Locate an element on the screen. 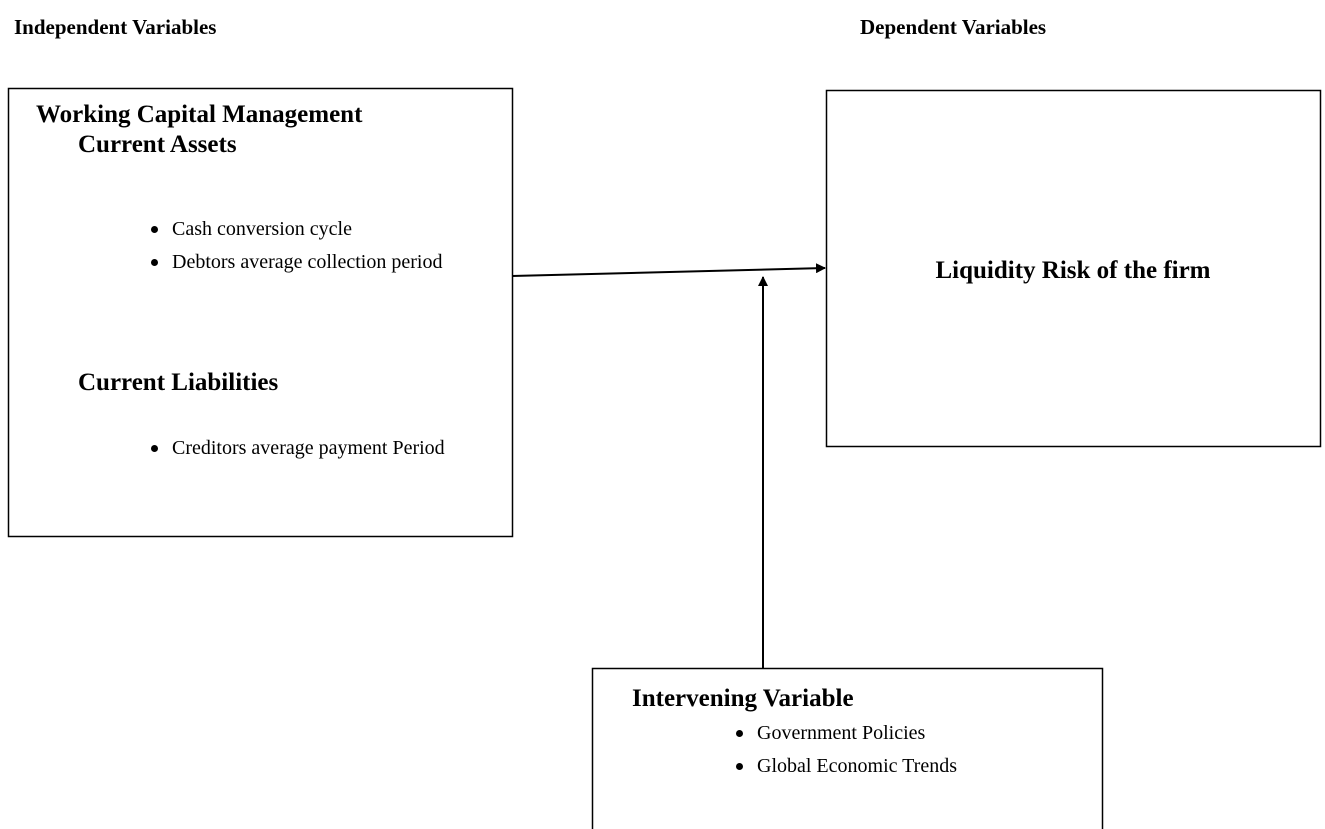 This screenshot has height=829, width=1325. heading: Dependent Variables is located at coordinates (953, 27).